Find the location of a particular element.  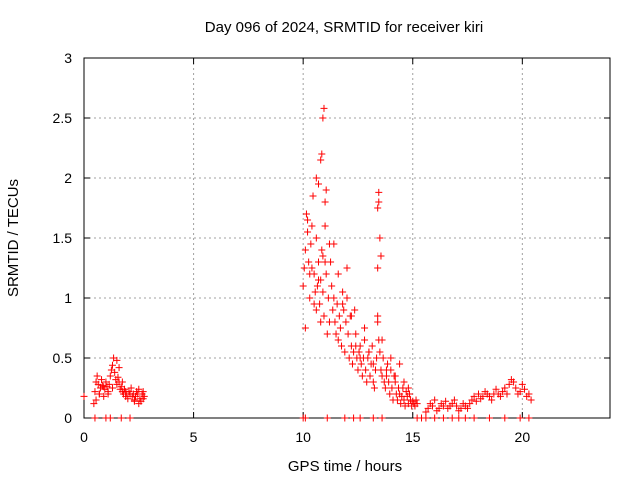

x-tick-label: 15 is located at coordinates (413, 437).